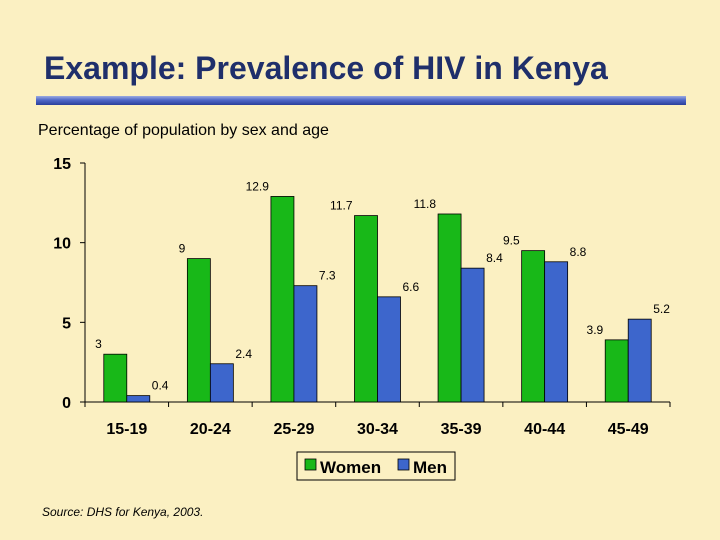 This screenshot has width=720, height=540. Describe the element at coordinates (461, 429) in the screenshot. I see `x-tick-label: 35-39` at that location.